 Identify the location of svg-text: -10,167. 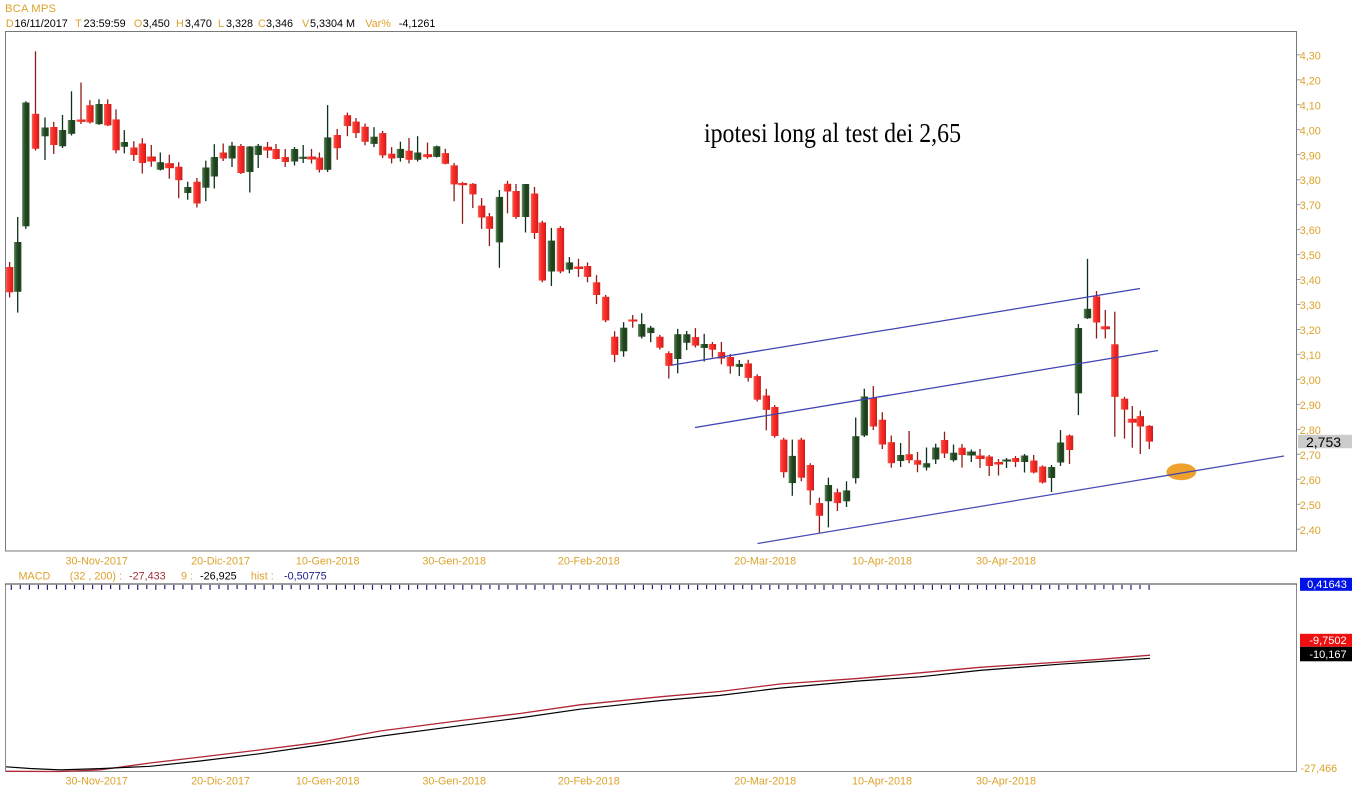
(1327, 655).